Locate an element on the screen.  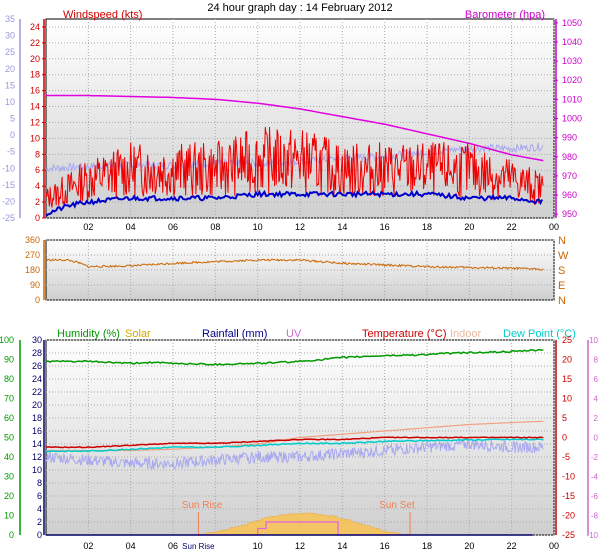
weather-x-tick: 12 is located at coordinates (300, 546).